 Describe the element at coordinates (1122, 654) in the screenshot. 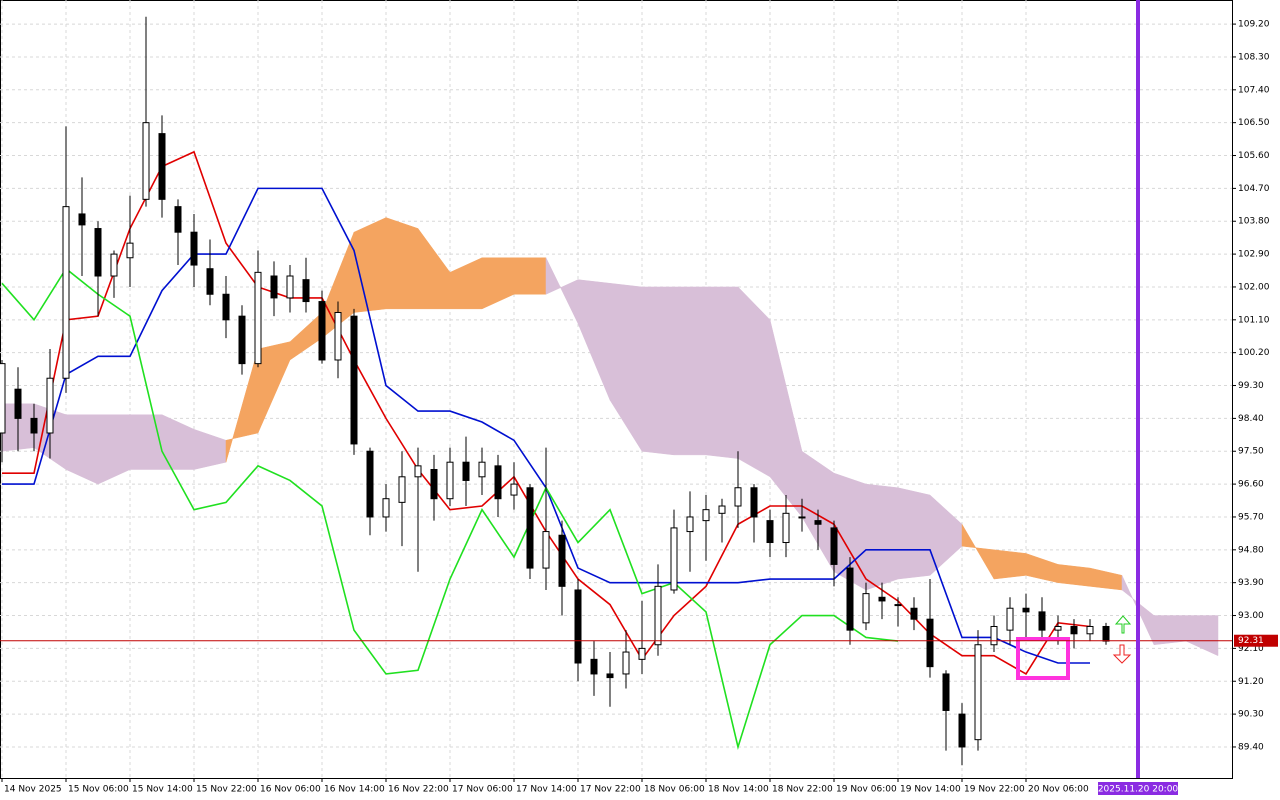

I see `down-arrow` at that location.